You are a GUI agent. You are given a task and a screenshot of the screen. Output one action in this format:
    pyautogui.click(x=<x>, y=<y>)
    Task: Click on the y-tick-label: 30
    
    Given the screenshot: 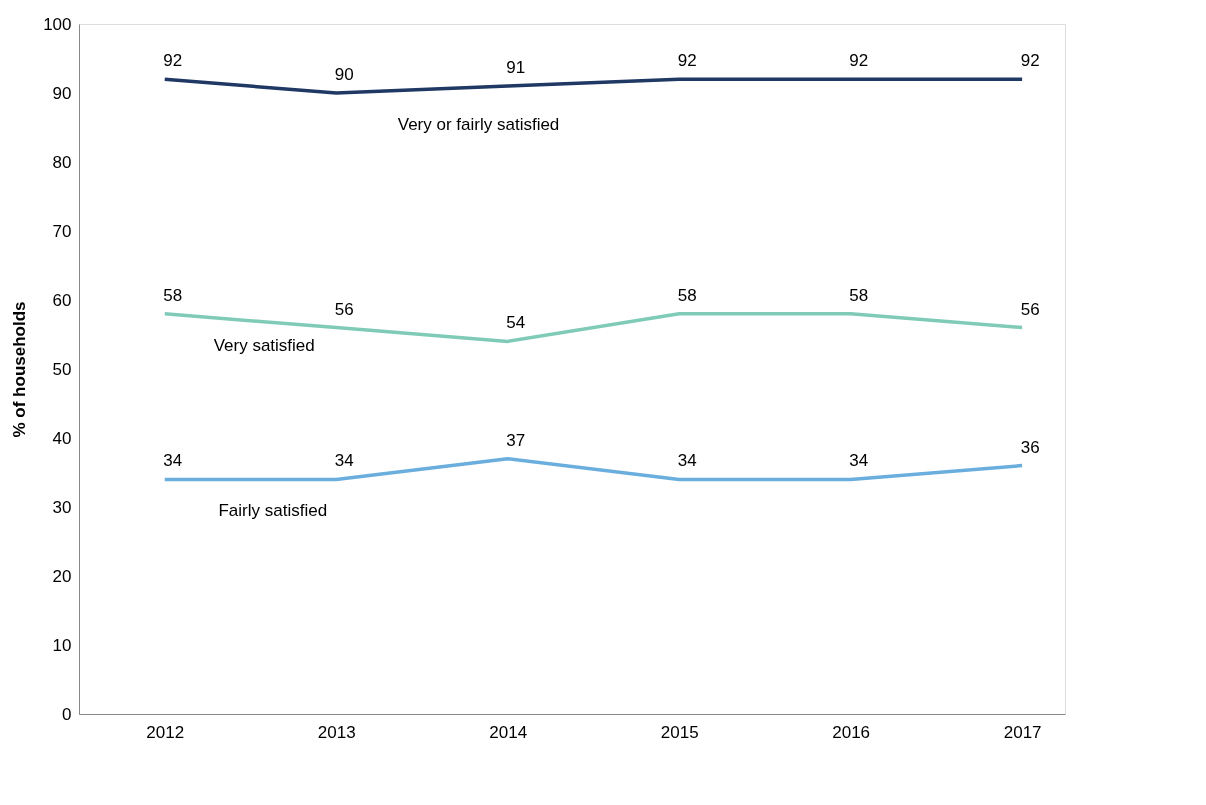 What is the action you would take?
    pyautogui.click(x=62, y=507)
    